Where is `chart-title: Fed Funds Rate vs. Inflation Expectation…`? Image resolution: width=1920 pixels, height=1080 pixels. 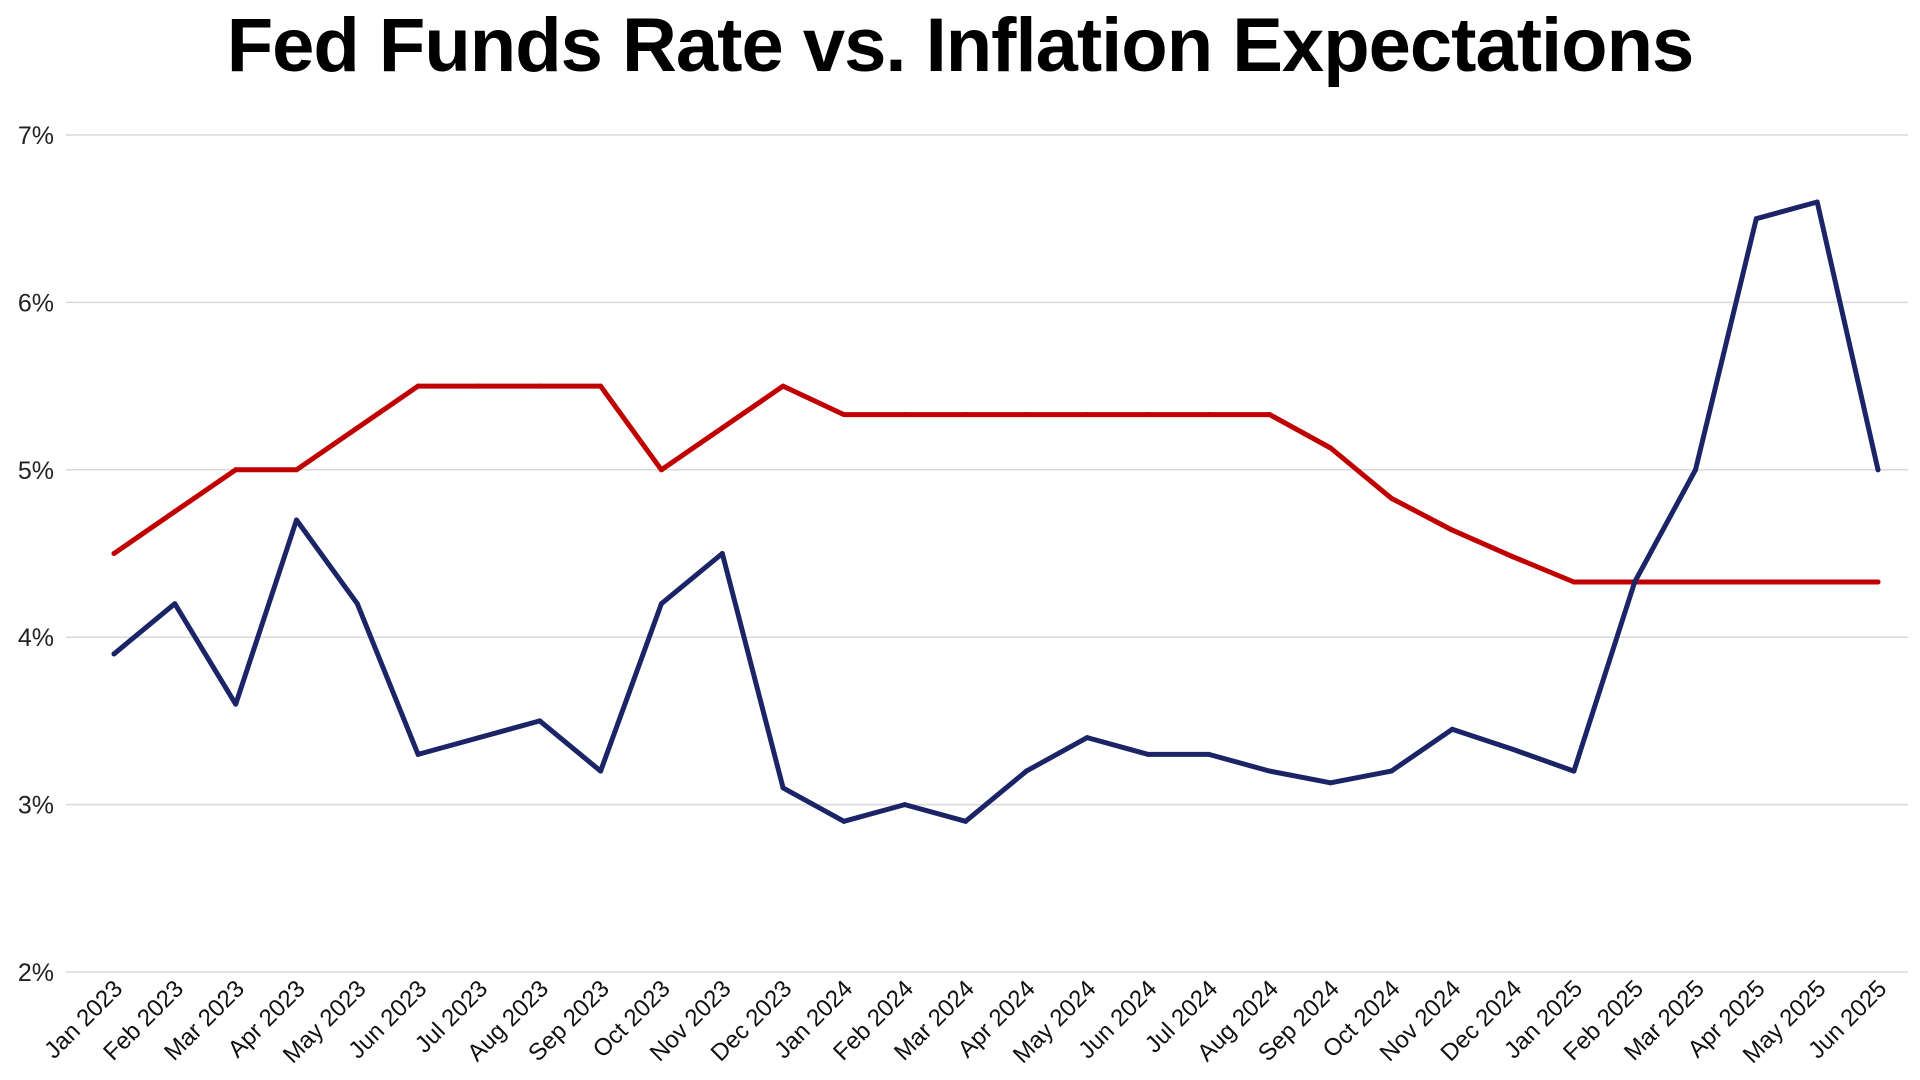
chart-title: Fed Funds Rate vs. Inflation Expectation… is located at coordinates (960, 45).